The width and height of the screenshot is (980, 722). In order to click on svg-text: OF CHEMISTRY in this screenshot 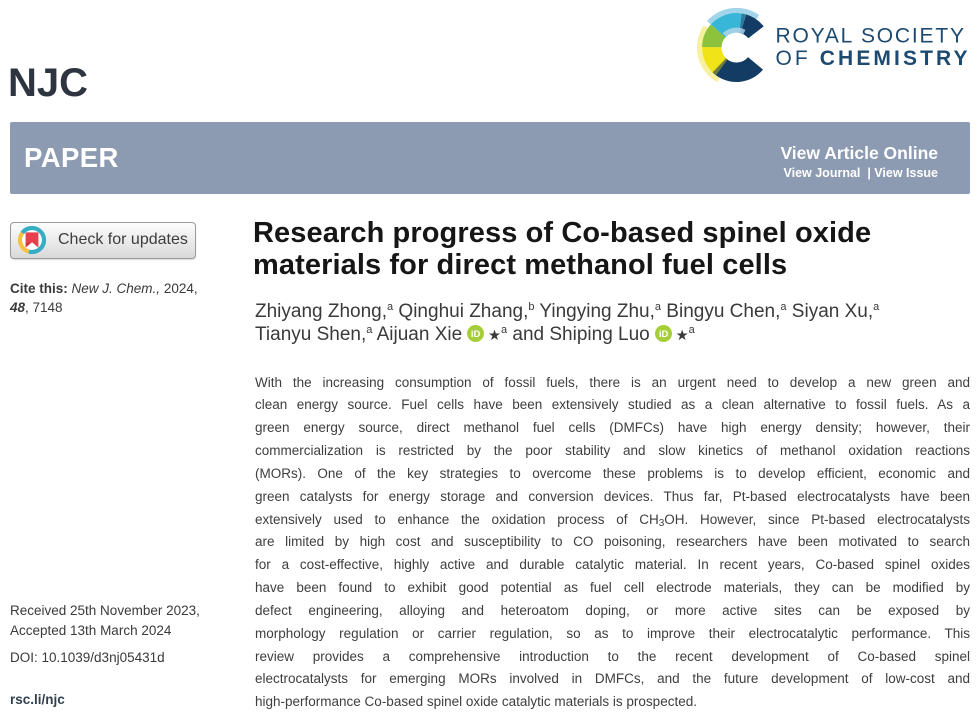, I will do `click(872, 58)`.